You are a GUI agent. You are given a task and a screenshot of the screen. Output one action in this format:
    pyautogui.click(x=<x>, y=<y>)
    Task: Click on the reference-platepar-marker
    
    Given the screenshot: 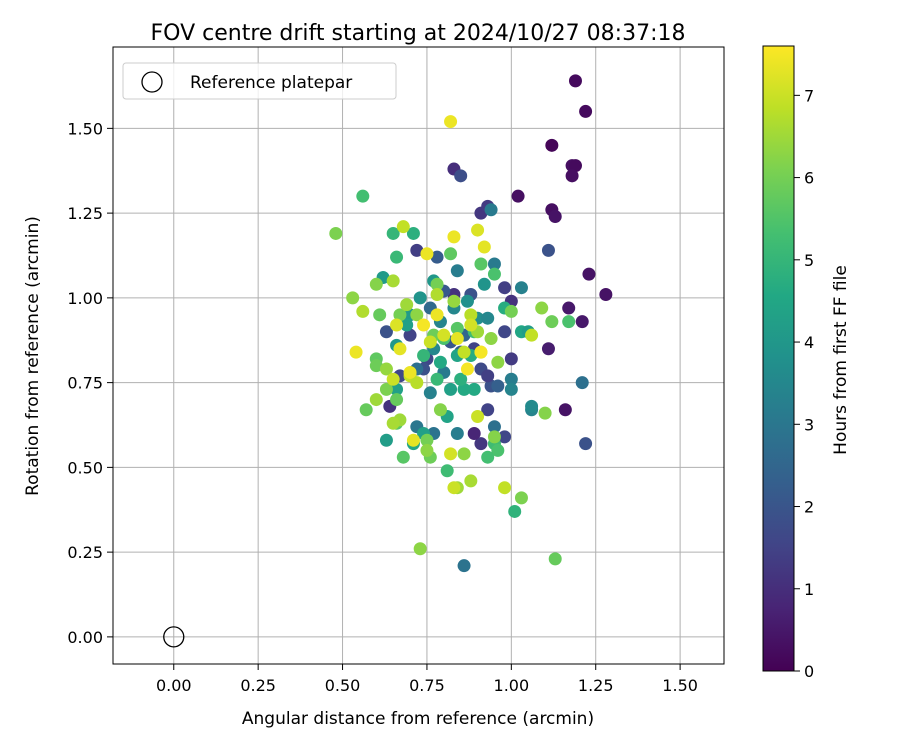 What is the action you would take?
    pyautogui.click(x=174, y=637)
    